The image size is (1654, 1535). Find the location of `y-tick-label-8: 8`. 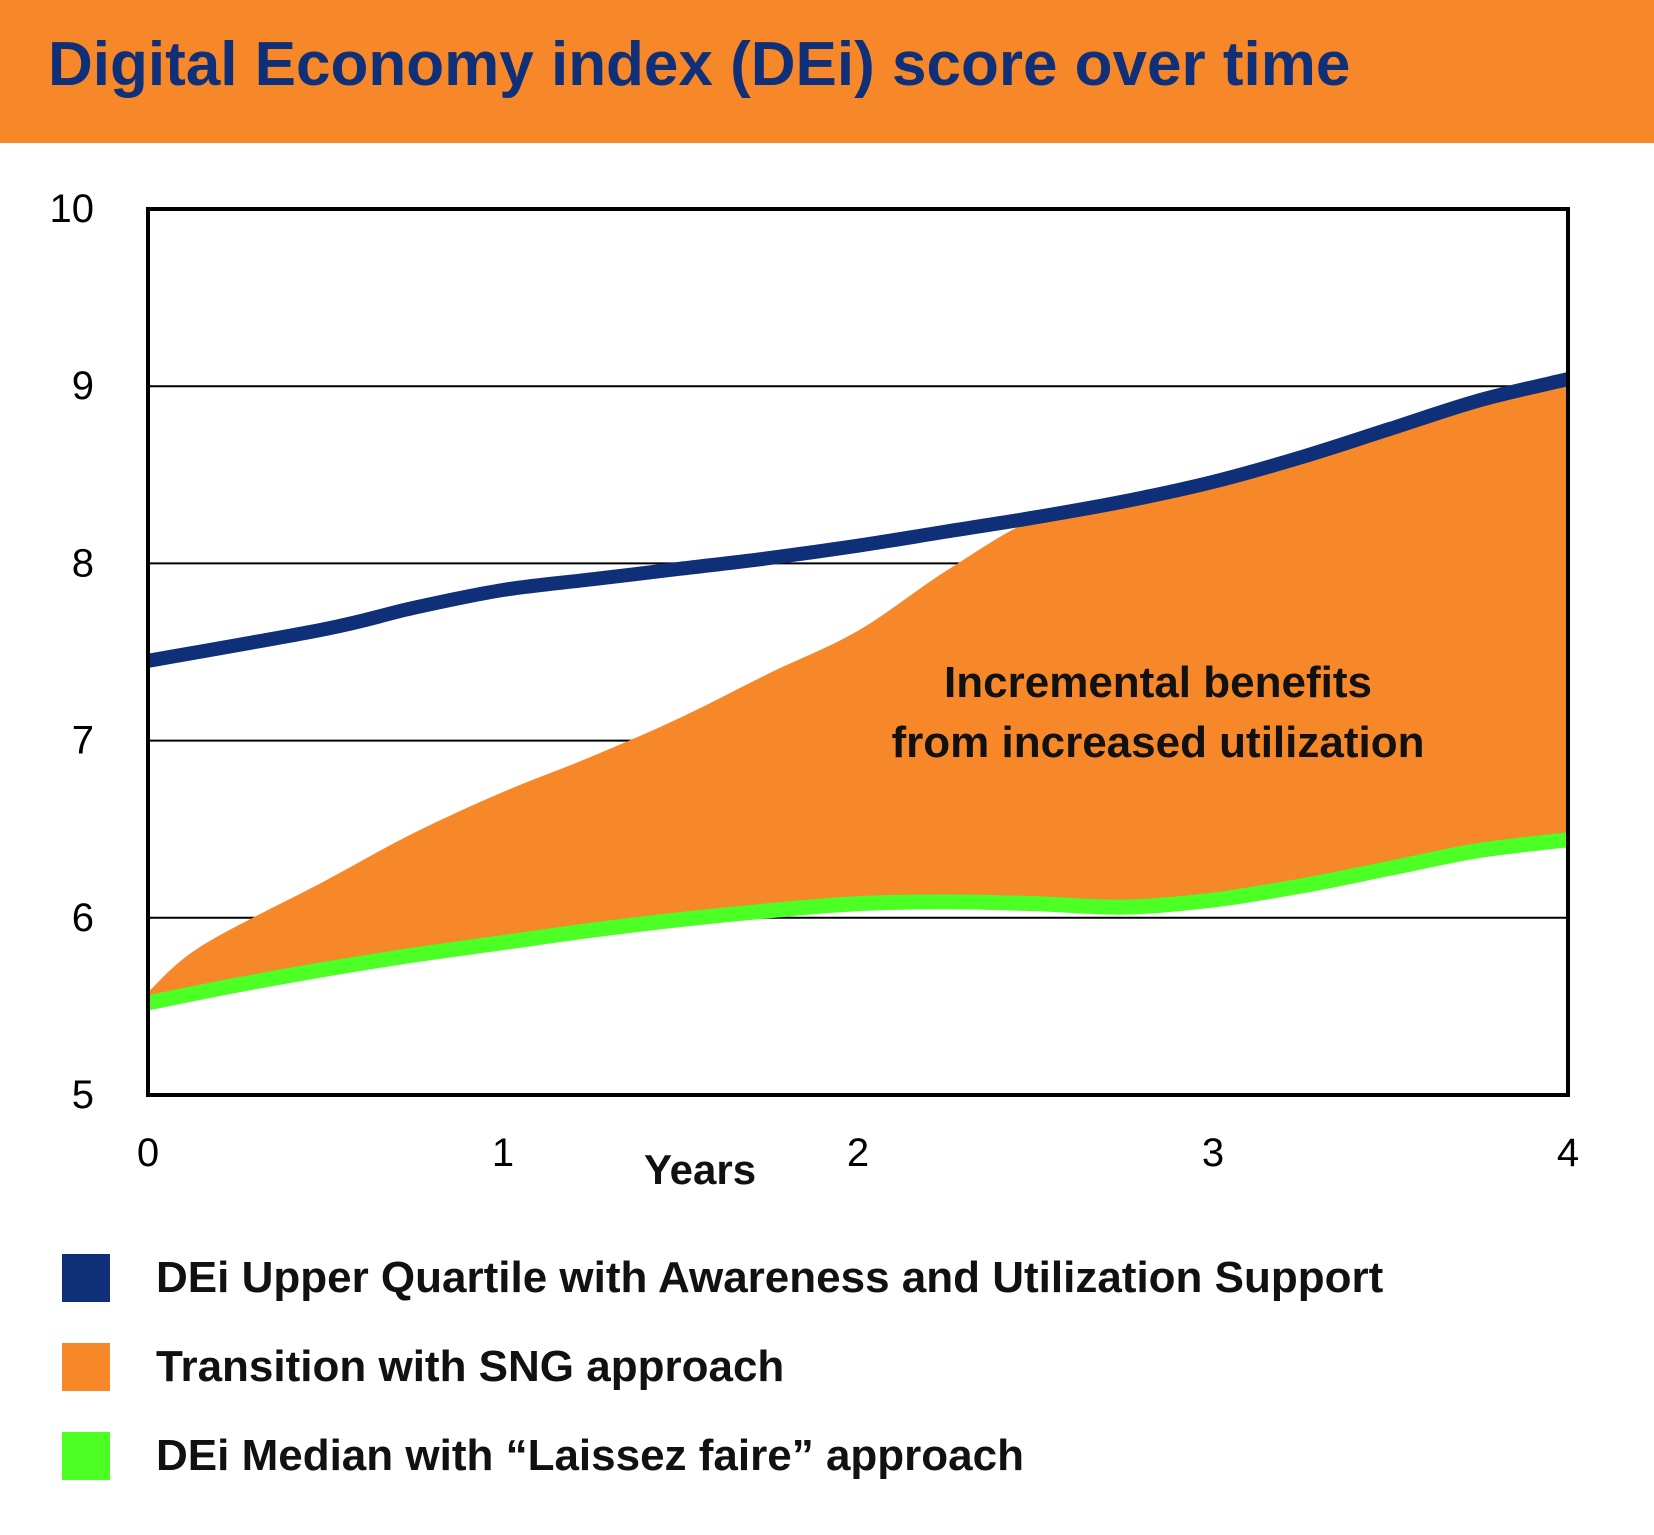

y-tick-label-8: 8 is located at coordinates (83, 563).